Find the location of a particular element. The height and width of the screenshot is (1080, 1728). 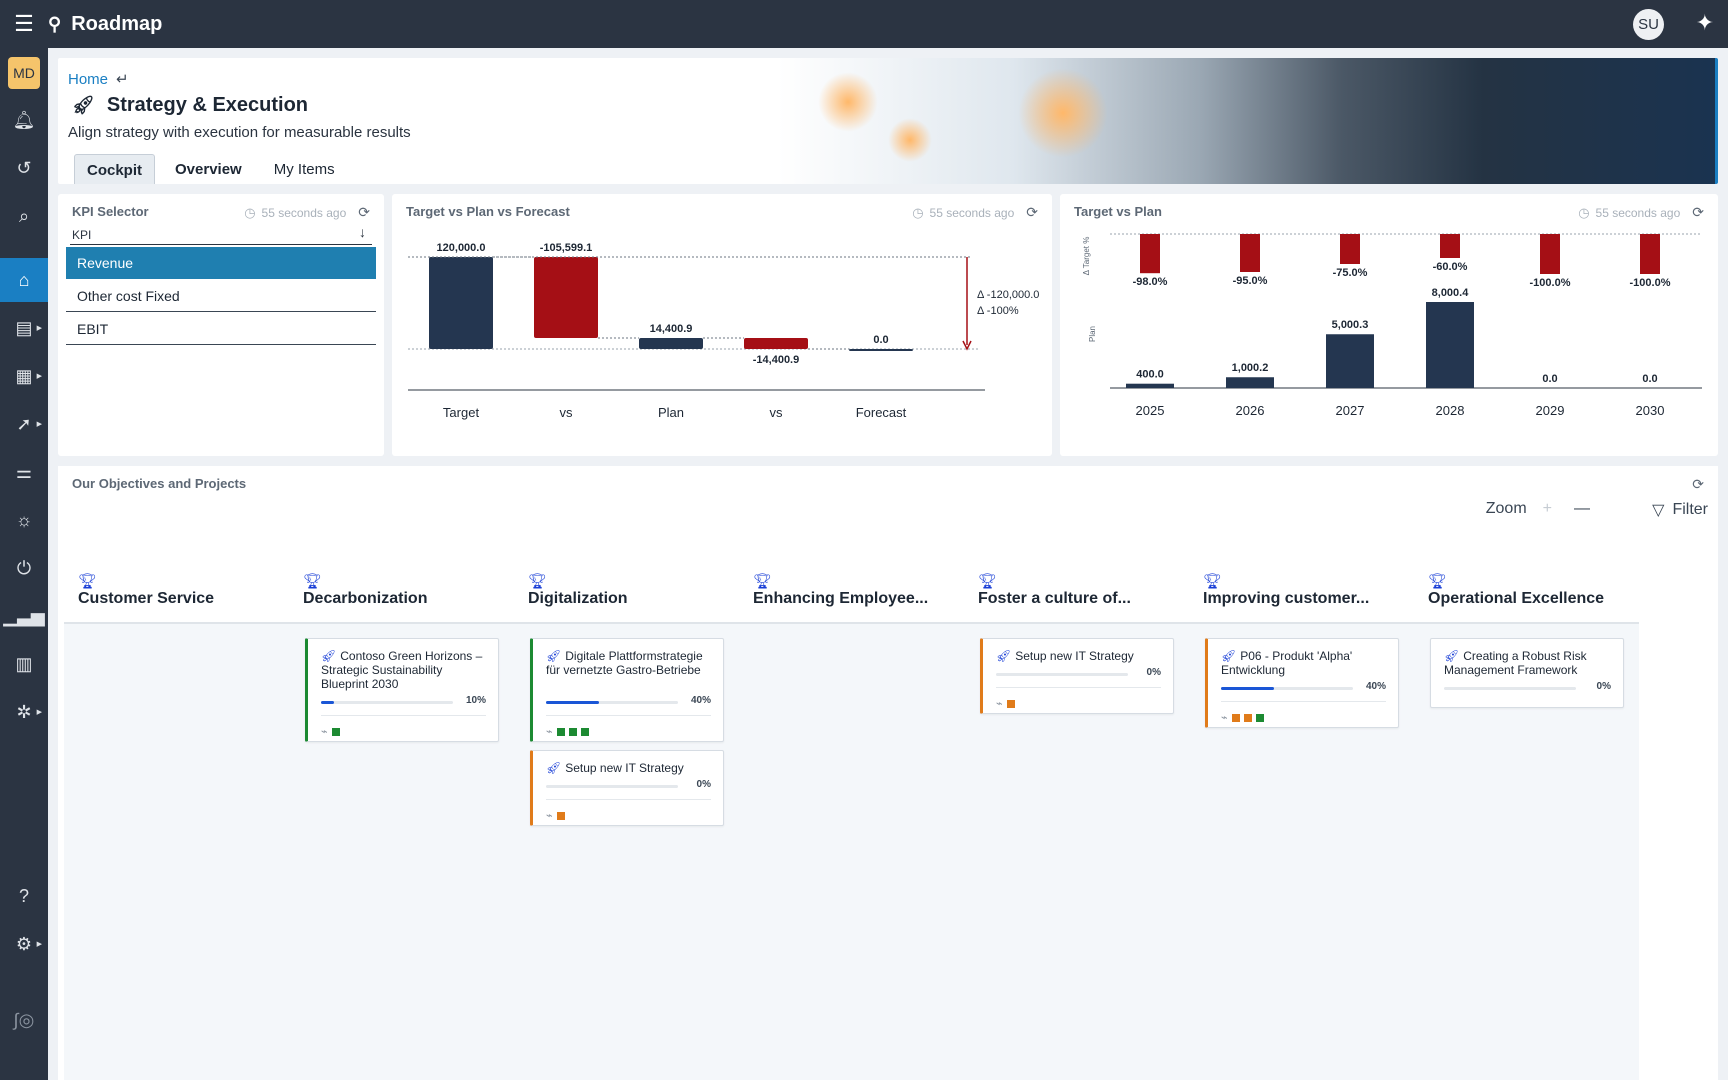

rocket-icon: ➚ ▶ is located at coordinates (29, 423).